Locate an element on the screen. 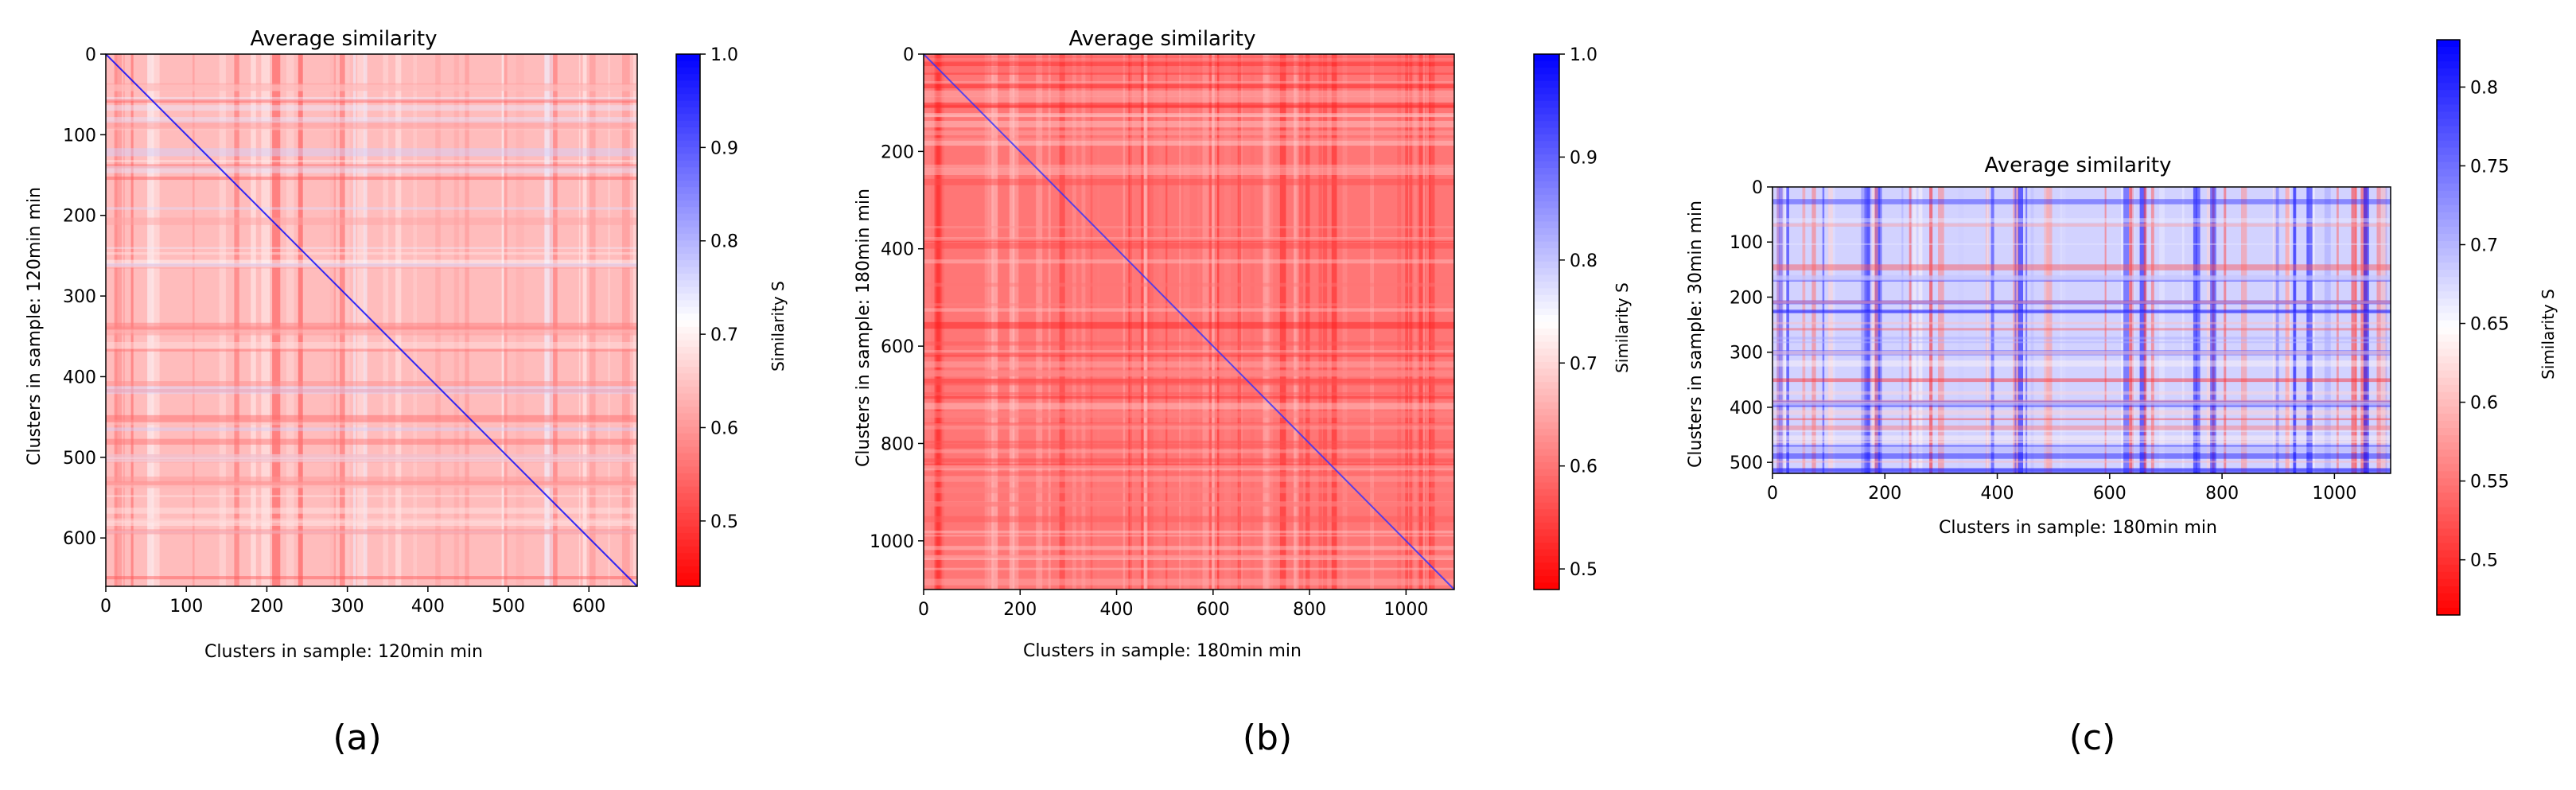 The width and height of the screenshot is (2576, 790). y-tick-labels: 0 100 200 300 400 500 is located at coordinates (1751, 325).